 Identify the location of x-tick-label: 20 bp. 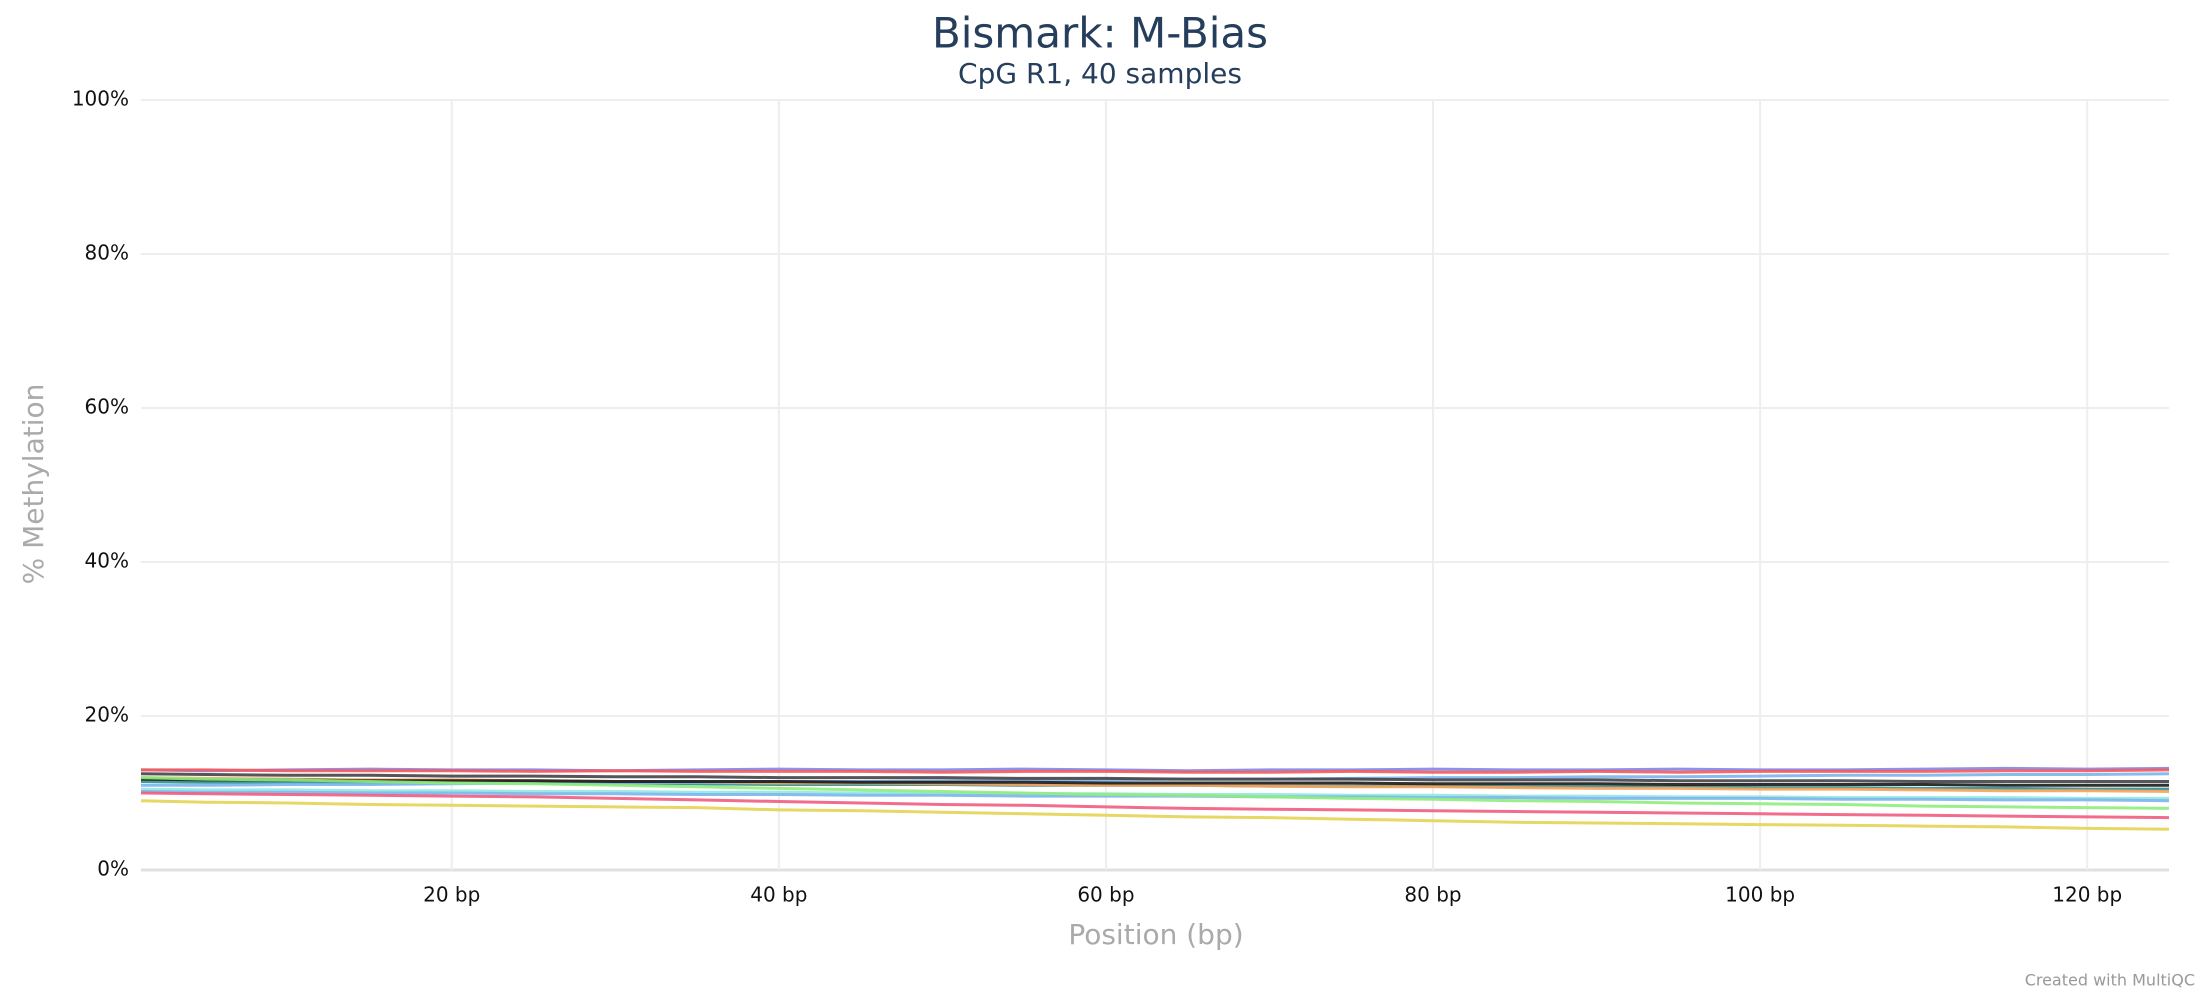
(451, 895).